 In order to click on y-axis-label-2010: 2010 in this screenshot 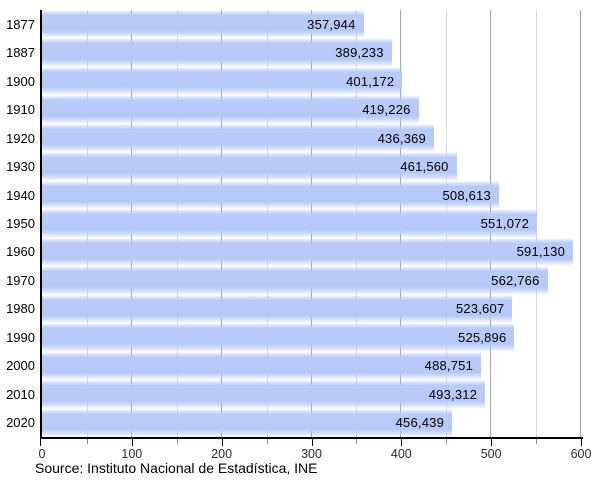, I will do `click(20, 394)`.